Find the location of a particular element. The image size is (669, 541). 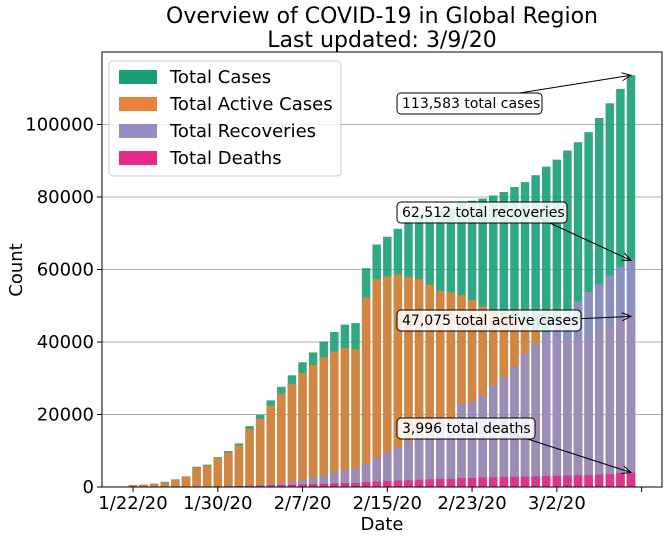

x-axis: 1/22/20 1/30/20 2/7/20 2/15/20 2/23/20 3/2/20 is located at coordinates (370, 500).